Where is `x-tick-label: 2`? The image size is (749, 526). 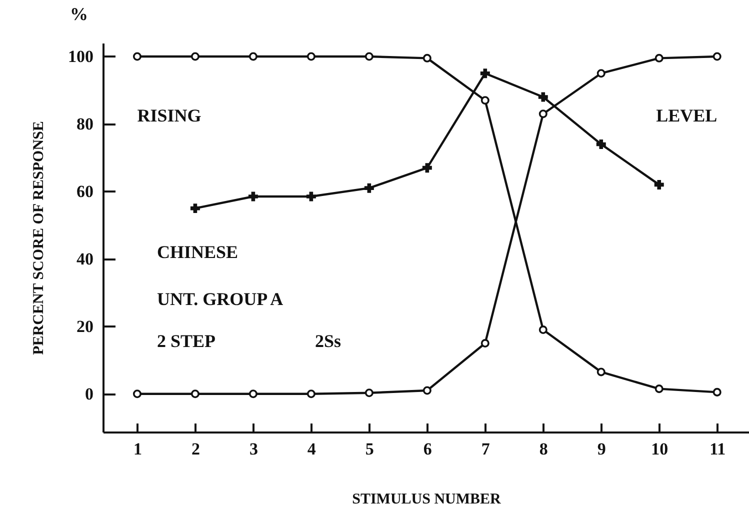 x-tick-label: 2 is located at coordinates (195, 449).